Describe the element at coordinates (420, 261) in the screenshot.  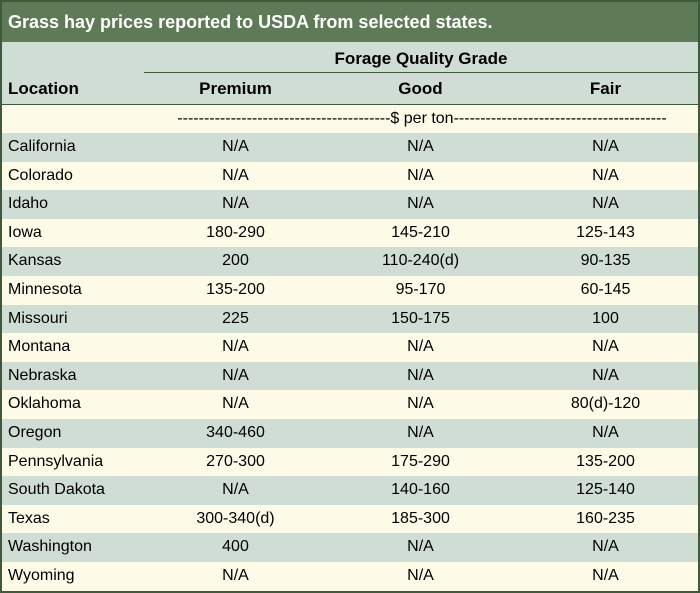
I see `good-price-cell: 110-240(d)` at that location.